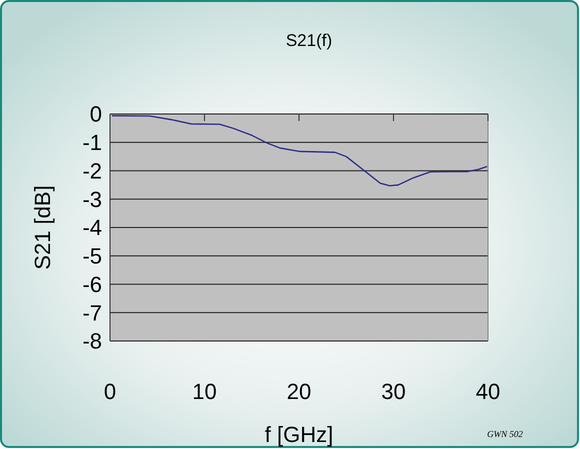 This screenshot has height=449, width=580. Describe the element at coordinates (299, 434) in the screenshot. I see `x-axis-title: f [GHz]` at that location.